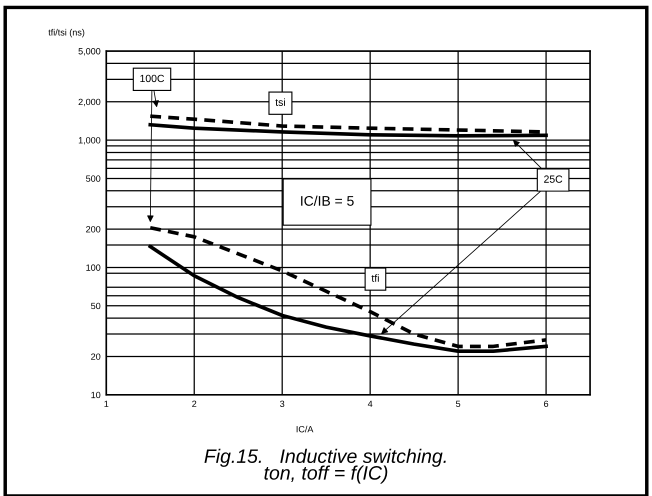 The height and width of the screenshot is (496, 652). Describe the element at coordinates (546, 404) in the screenshot. I see `x-tick-label: 6` at that location.